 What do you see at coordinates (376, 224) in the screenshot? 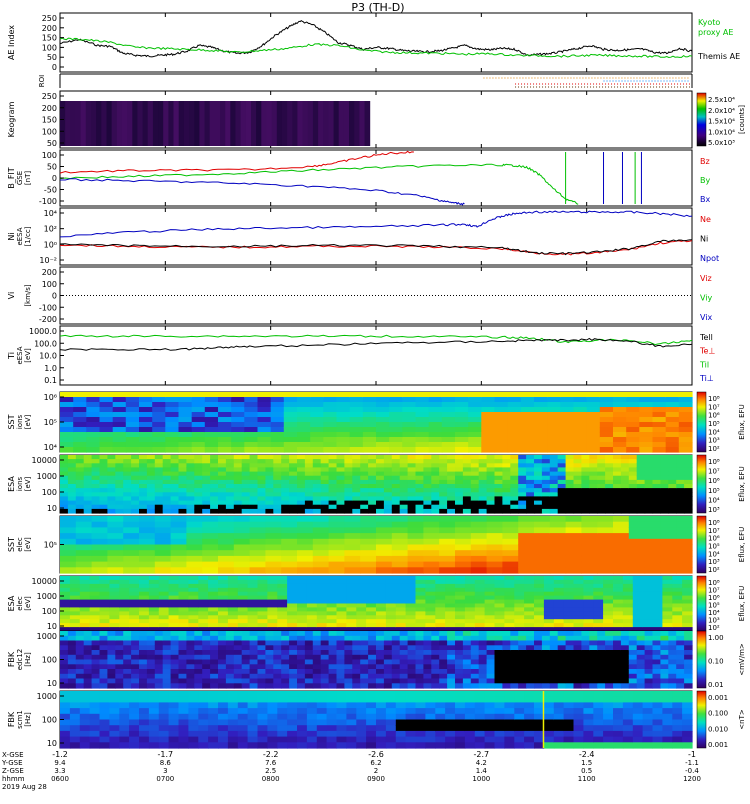
I see `series-line-npot` at bounding box center [376, 224].